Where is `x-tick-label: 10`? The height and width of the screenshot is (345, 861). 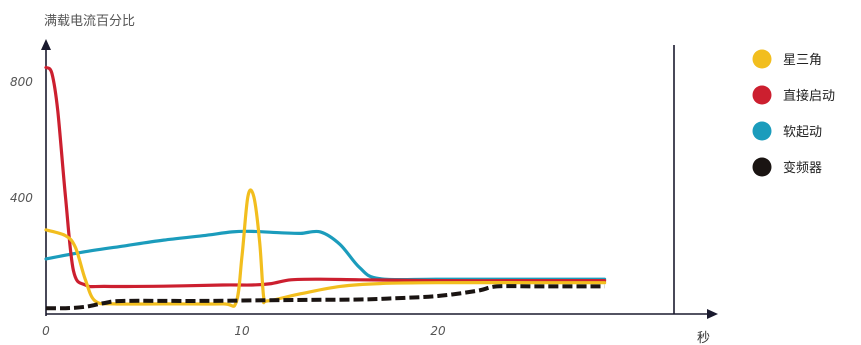 x-tick-label: 10 is located at coordinates (242, 331).